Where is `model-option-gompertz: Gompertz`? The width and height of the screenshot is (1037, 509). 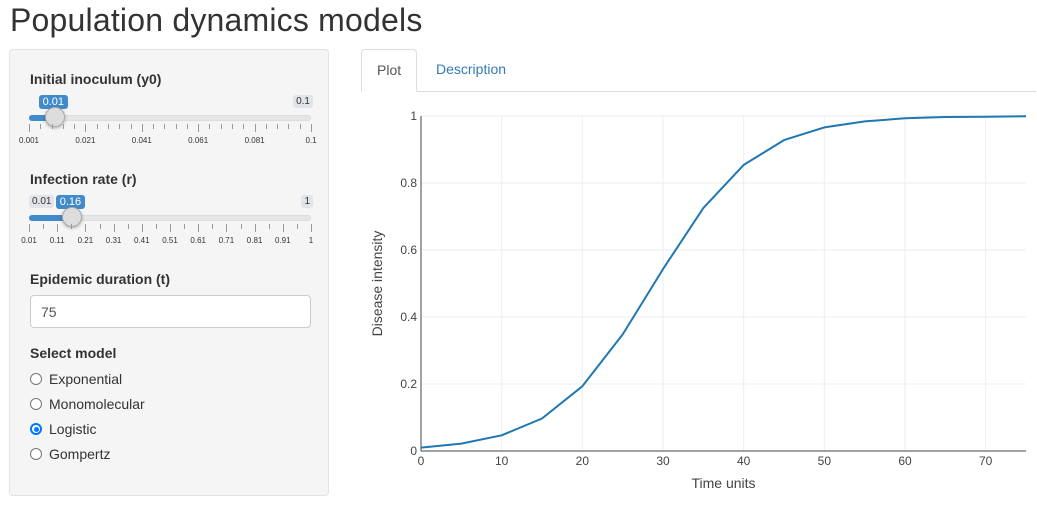 model-option-gompertz: Gompertz is located at coordinates (70, 454).